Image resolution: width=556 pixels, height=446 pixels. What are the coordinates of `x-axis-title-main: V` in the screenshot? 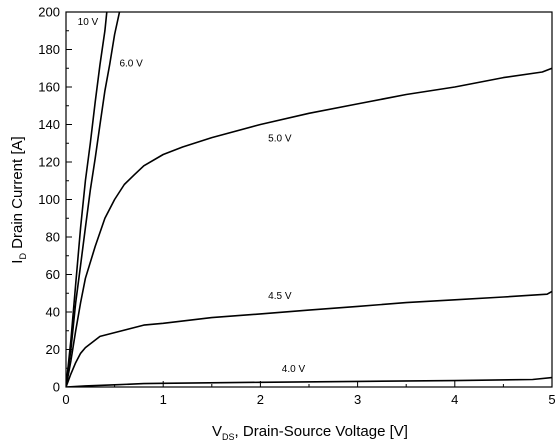 It's located at (217, 431).